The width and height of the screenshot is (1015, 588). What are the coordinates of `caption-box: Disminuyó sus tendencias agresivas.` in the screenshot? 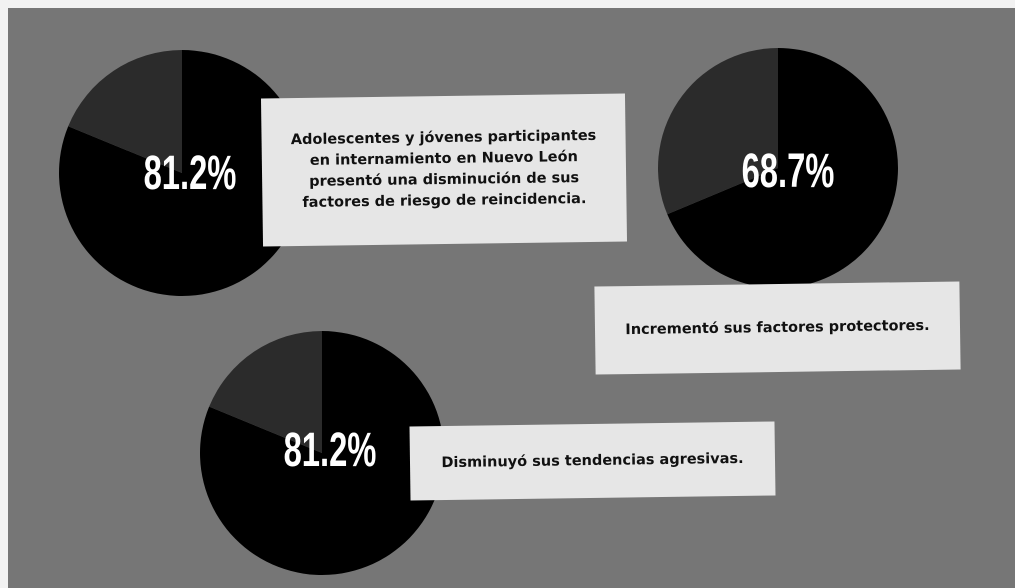 It's located at (592, 461).